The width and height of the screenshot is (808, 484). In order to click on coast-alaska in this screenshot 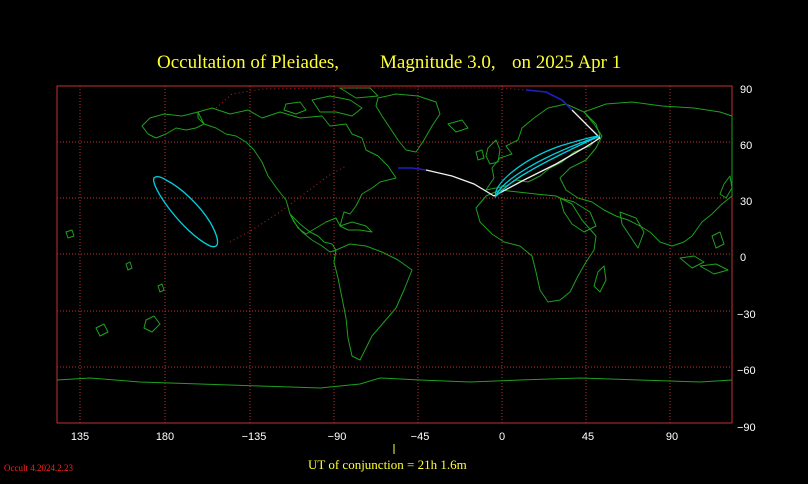, I will do `click(173, 125)`.